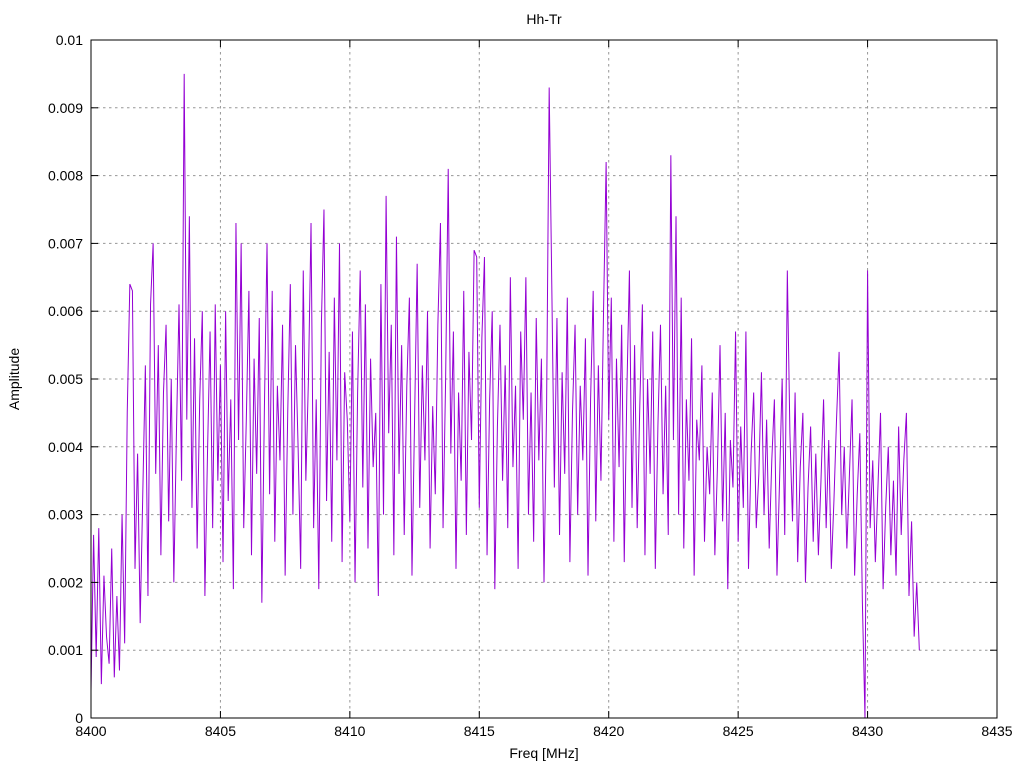 Image resolution: width=1024 pixels, height=768 pixels. What do you see at coordinates (69, 40) in the screenshot?
I see `y-tick-label: 0.01` at bounding box center [69, 40].